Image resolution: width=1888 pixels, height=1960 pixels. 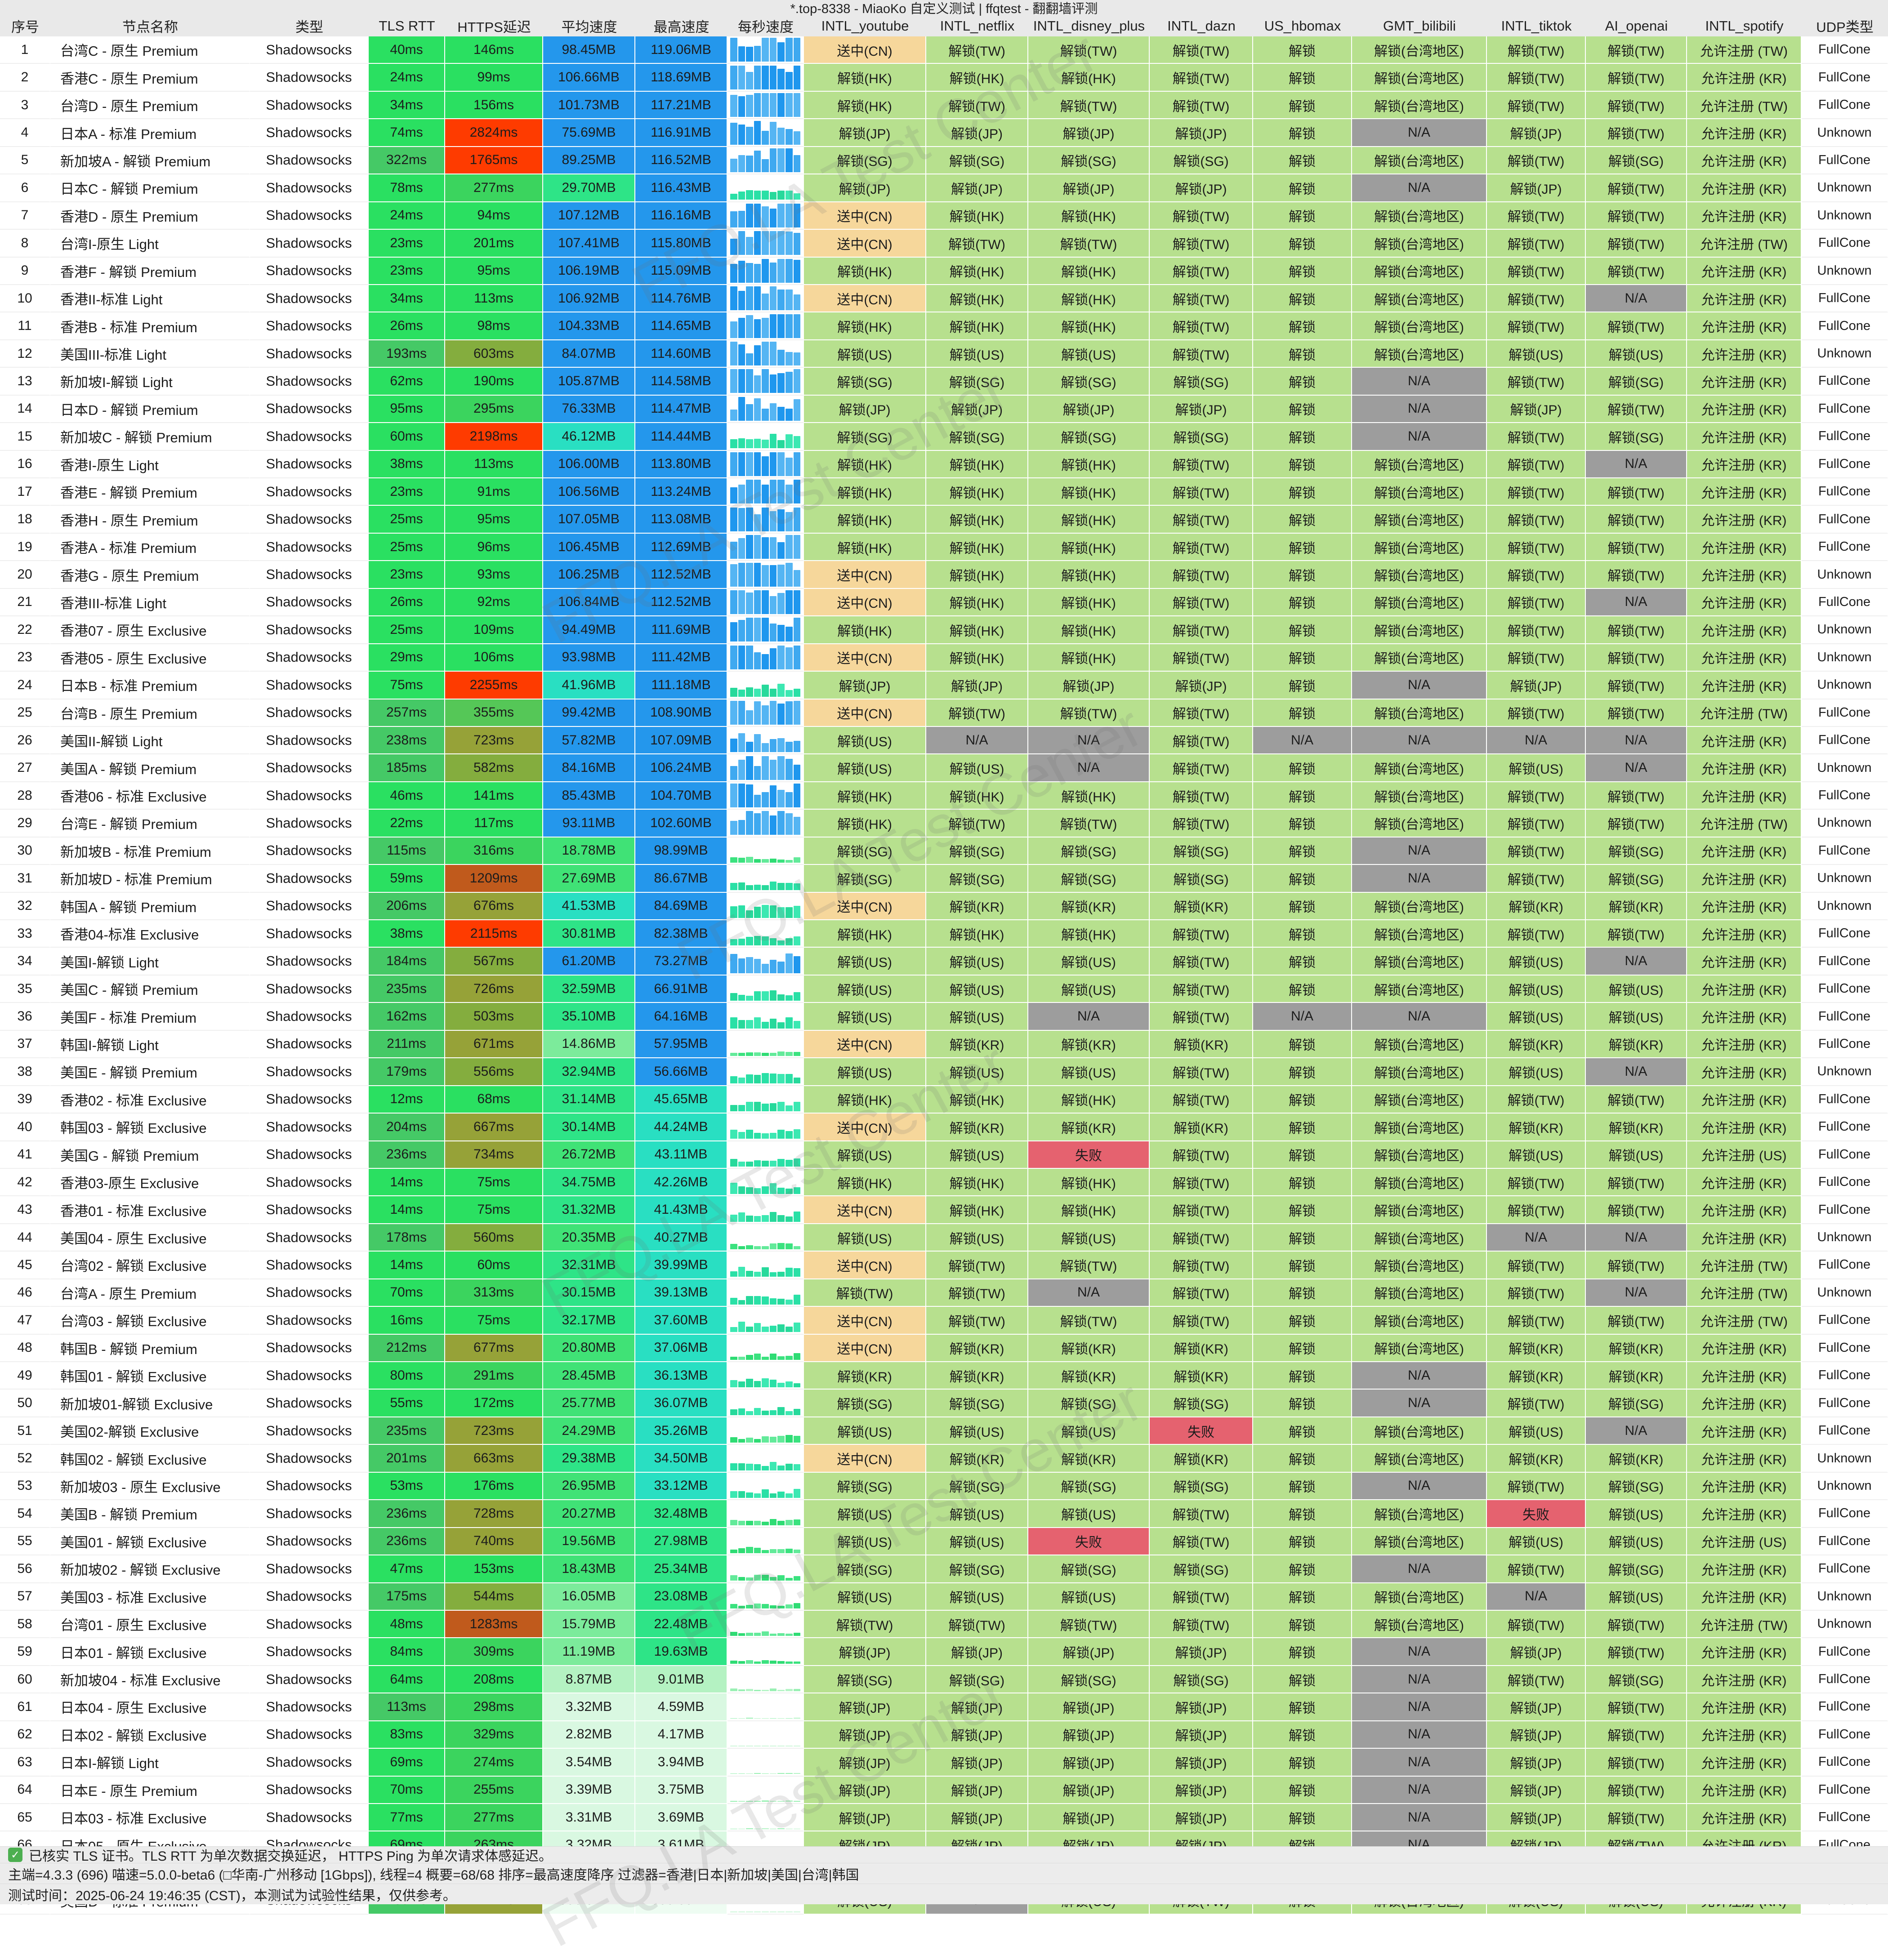 I want to click on tls-rtt: 238ms, so click(x=407, y=741).